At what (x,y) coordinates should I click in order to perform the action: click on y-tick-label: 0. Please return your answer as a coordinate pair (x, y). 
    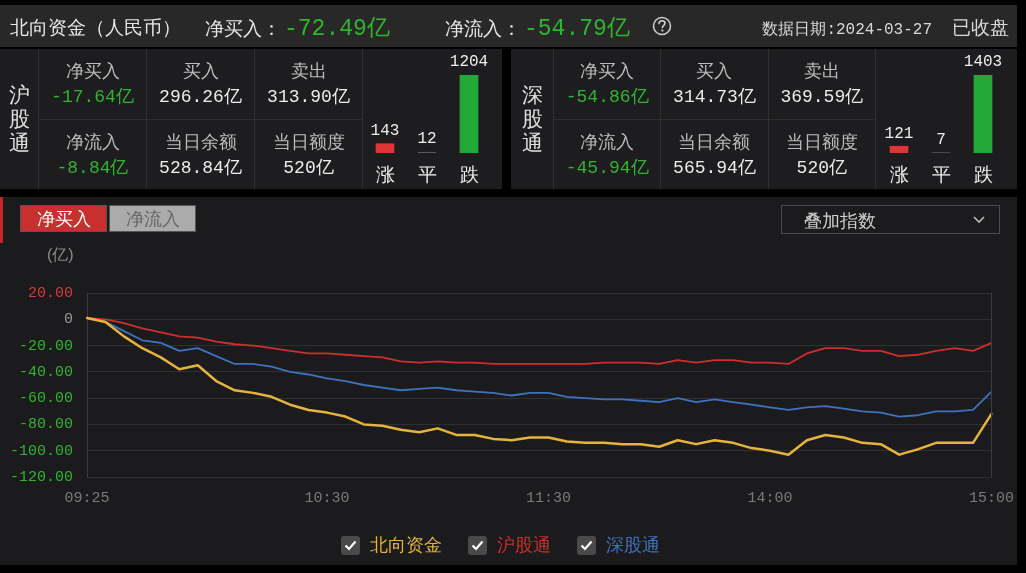
    Looking at the image, I should click on (68, 320).